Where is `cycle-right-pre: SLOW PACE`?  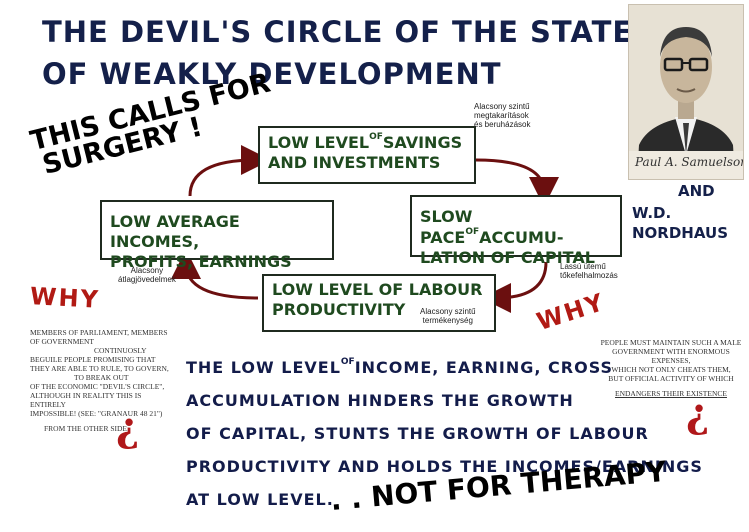
cycle-right-pre: SLOW PACE is located at coordinates (446, 227).